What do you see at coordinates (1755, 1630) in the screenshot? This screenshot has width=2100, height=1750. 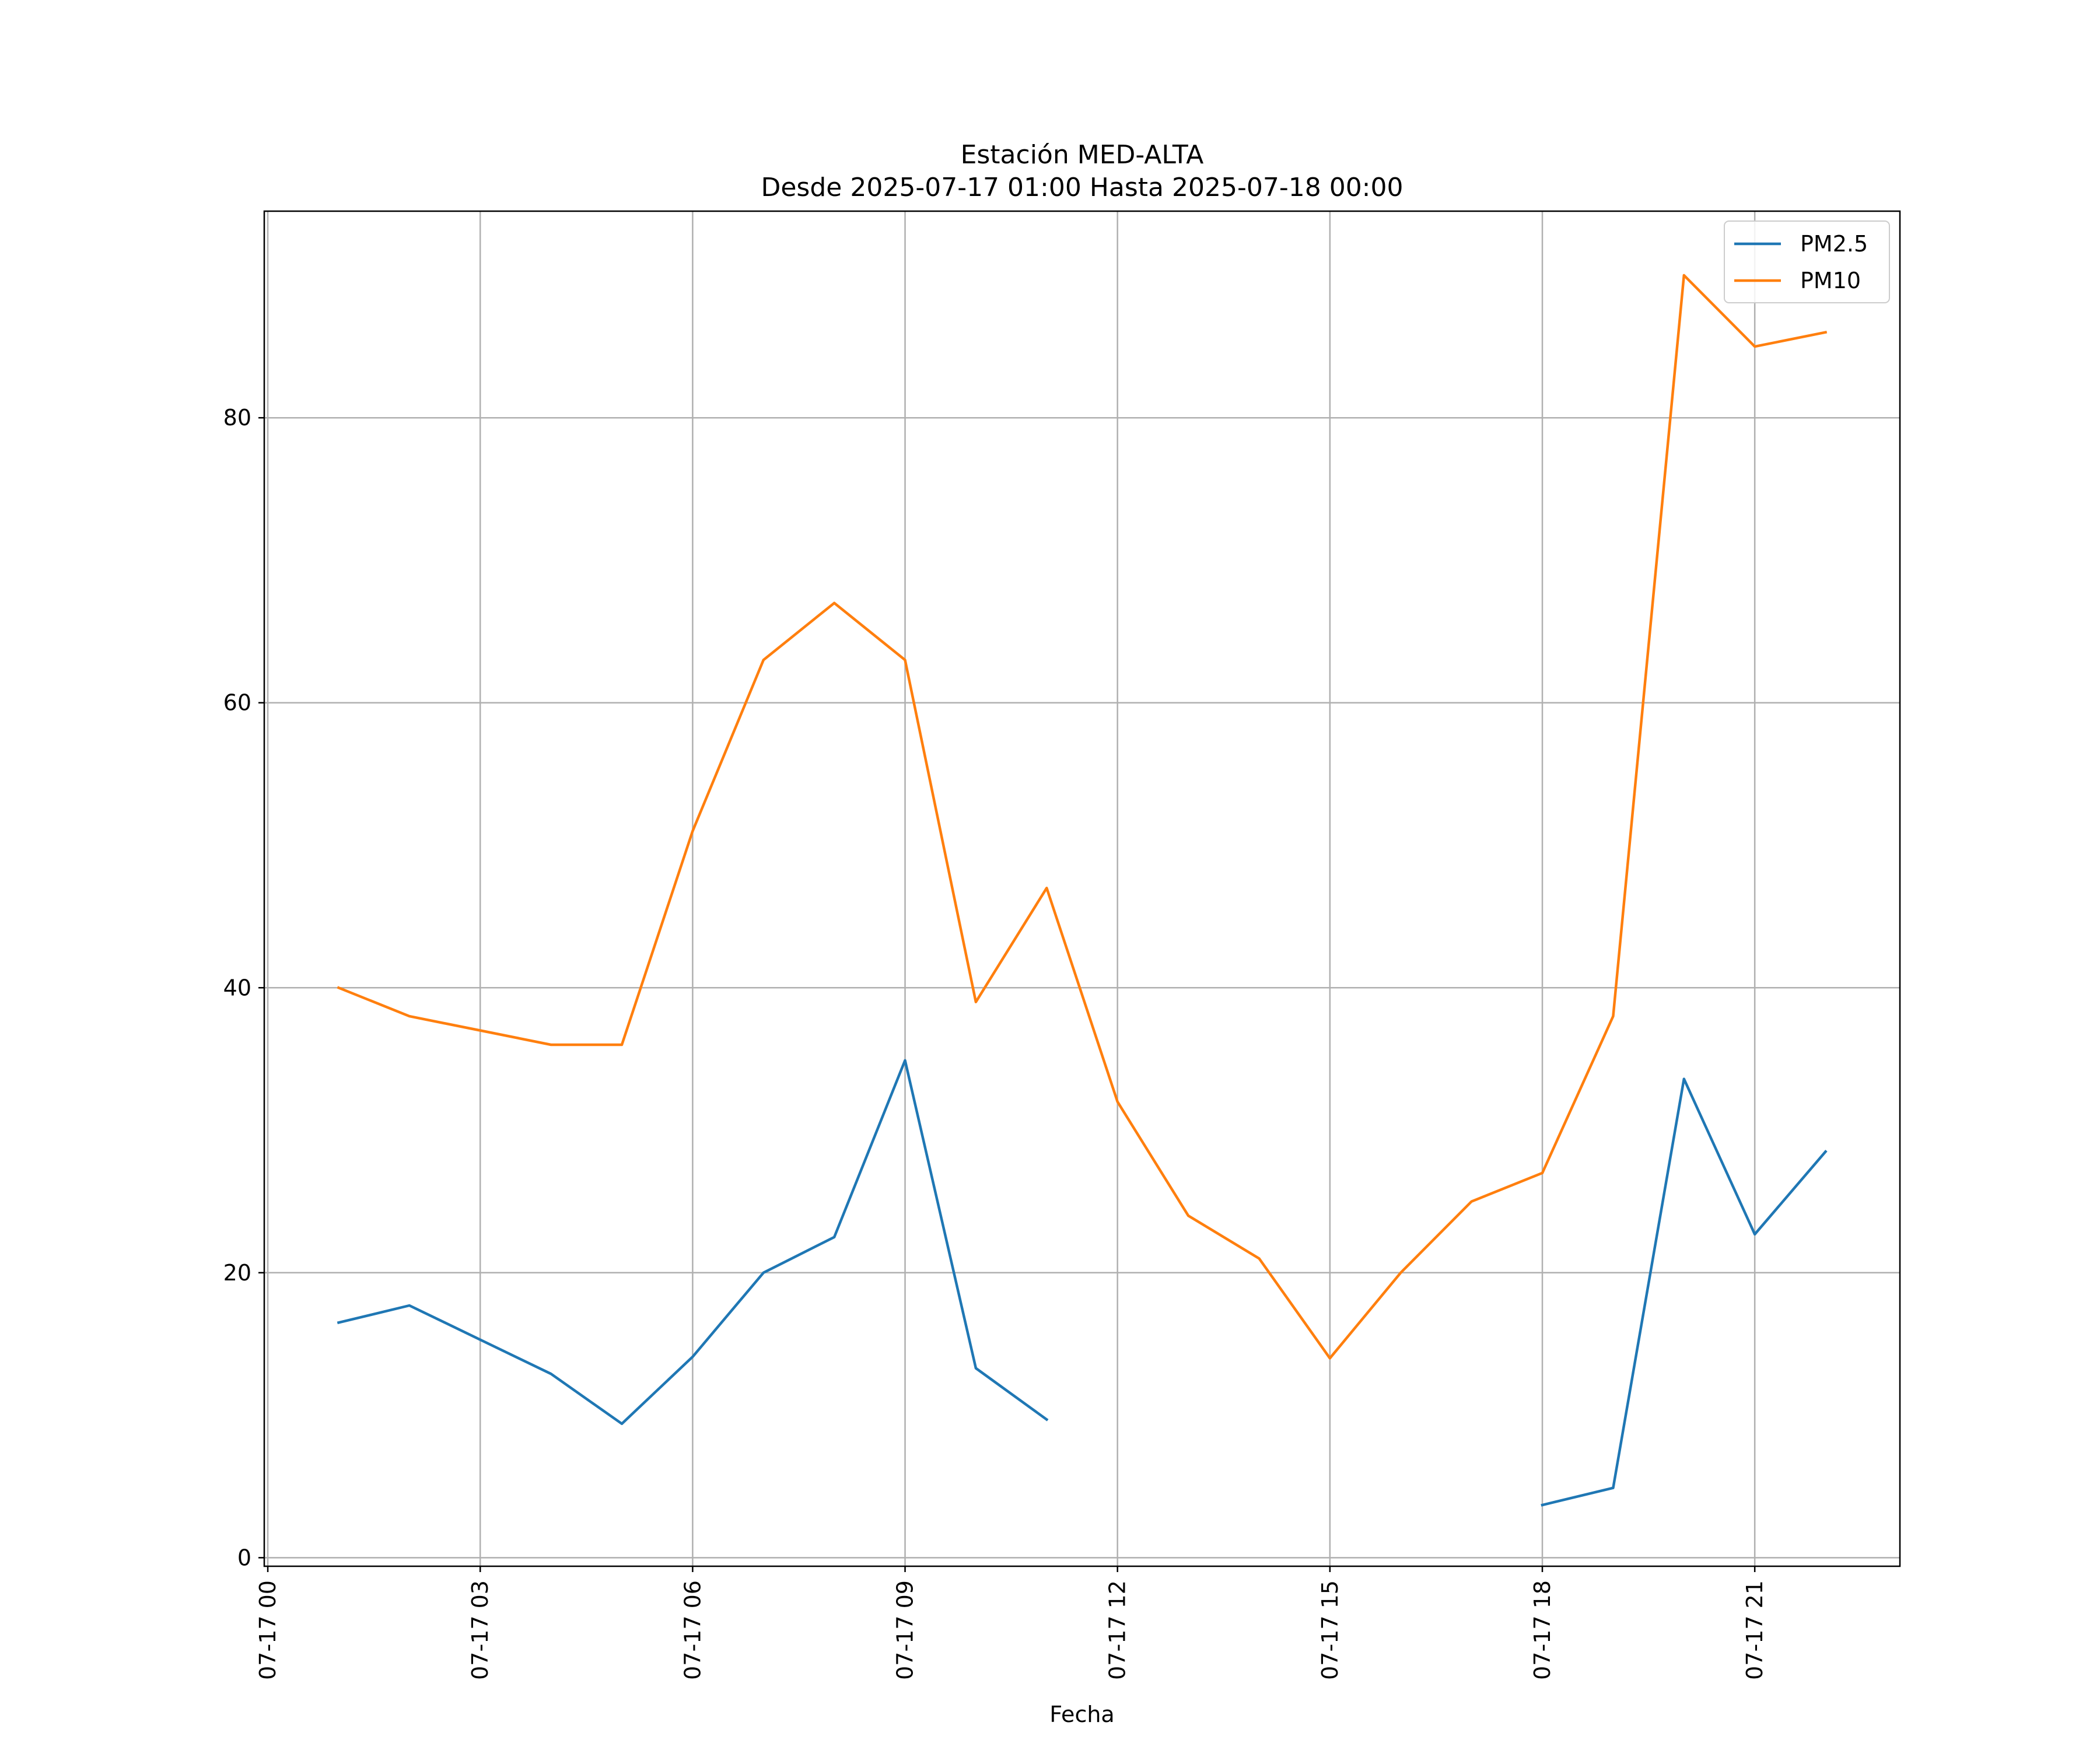 I see `x-tick-label: 07-17 21` at bounding box center [1755, 1630].